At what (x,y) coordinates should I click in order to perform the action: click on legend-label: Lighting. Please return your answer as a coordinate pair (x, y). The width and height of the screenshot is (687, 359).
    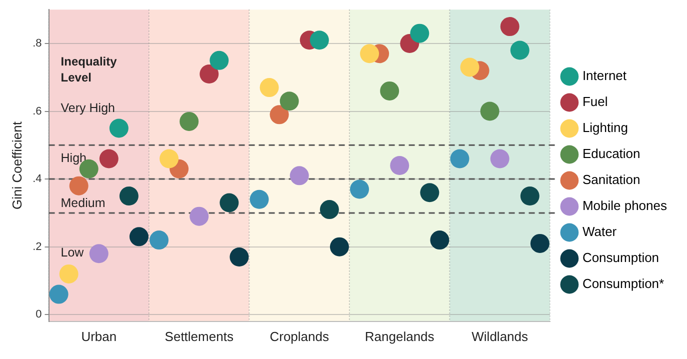
    Looking at the image, I should click on (605, 128).